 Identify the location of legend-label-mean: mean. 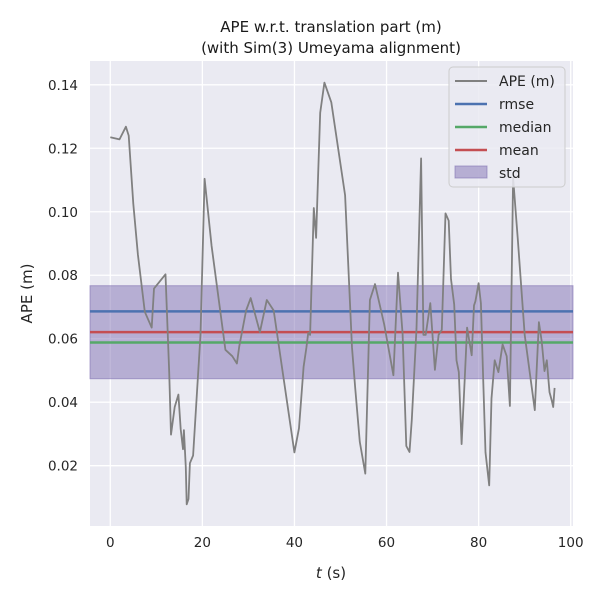
(519, 151).